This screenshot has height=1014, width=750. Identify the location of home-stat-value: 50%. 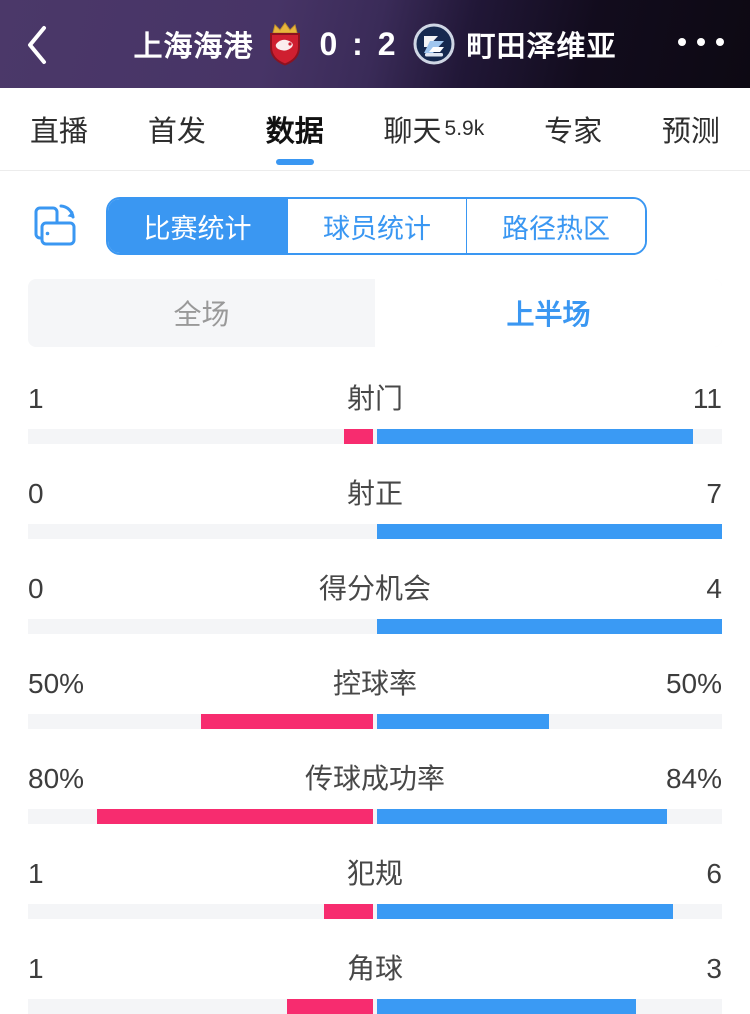
(56, 683).